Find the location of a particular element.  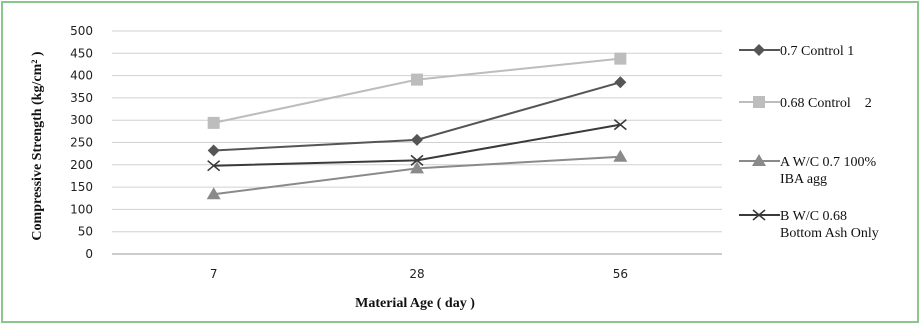

x-tick-label: 7 is located at coordinates (214, 274).